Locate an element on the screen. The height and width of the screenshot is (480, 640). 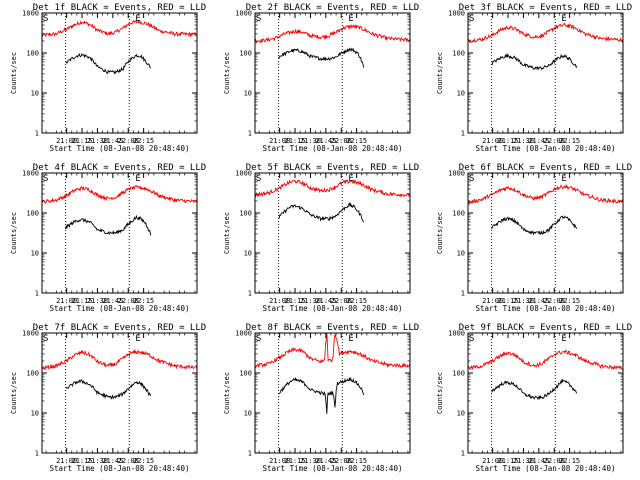
panel-title: Det 1f BLACK = Events, RED = LLD is located at coordinates (119, 8).